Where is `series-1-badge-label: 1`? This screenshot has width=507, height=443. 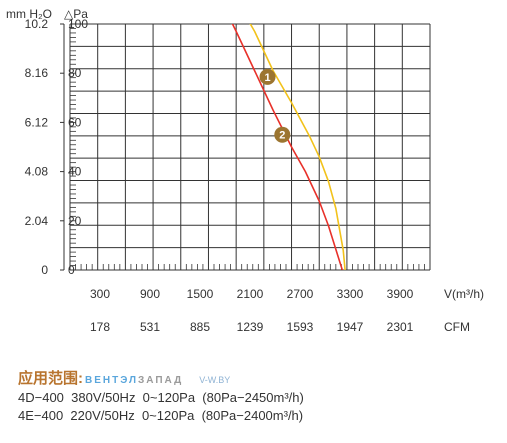
series-1-badge-label: 1 is located at coordinates (267, 78).